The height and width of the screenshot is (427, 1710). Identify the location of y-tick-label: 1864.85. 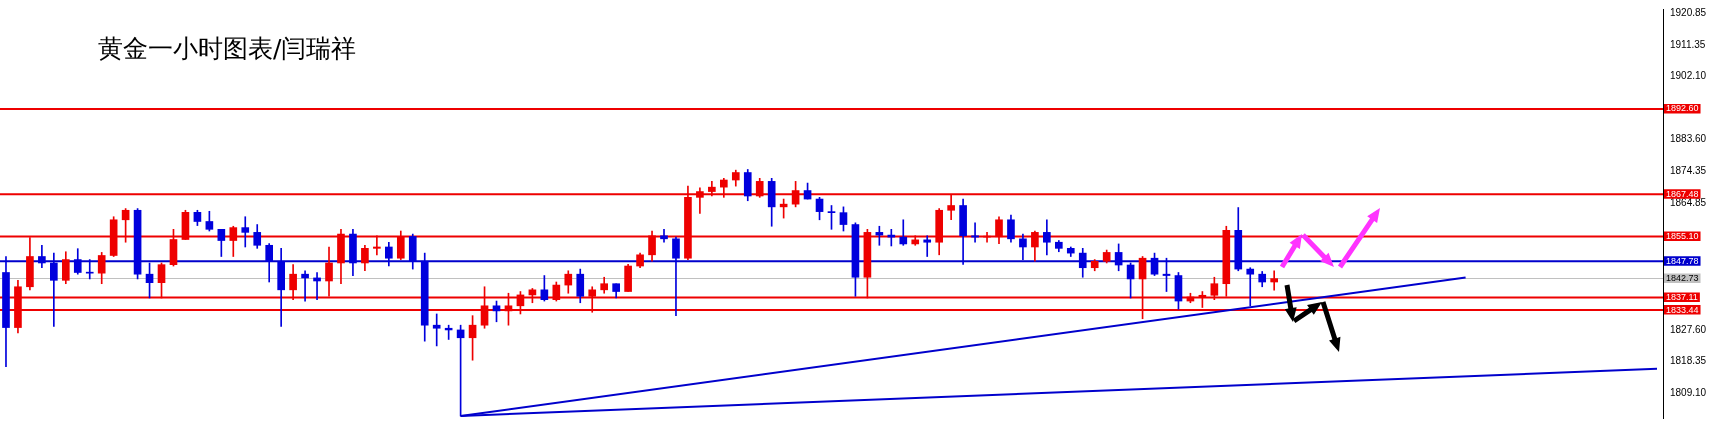
(1688, 203).